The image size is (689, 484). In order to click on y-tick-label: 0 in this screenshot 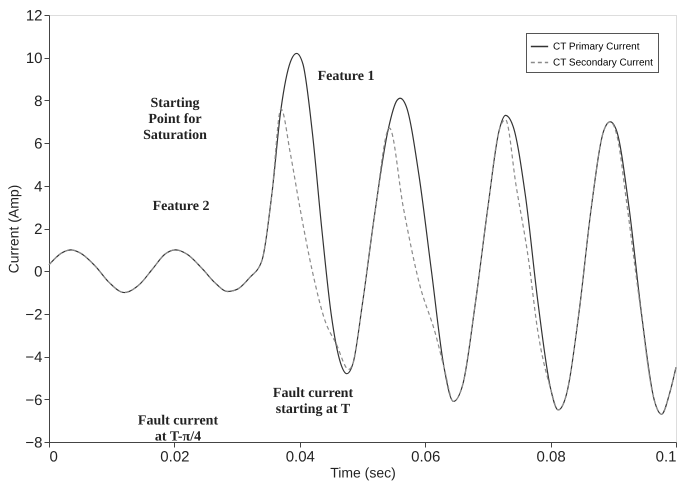, I will do `click(38, 272)`.